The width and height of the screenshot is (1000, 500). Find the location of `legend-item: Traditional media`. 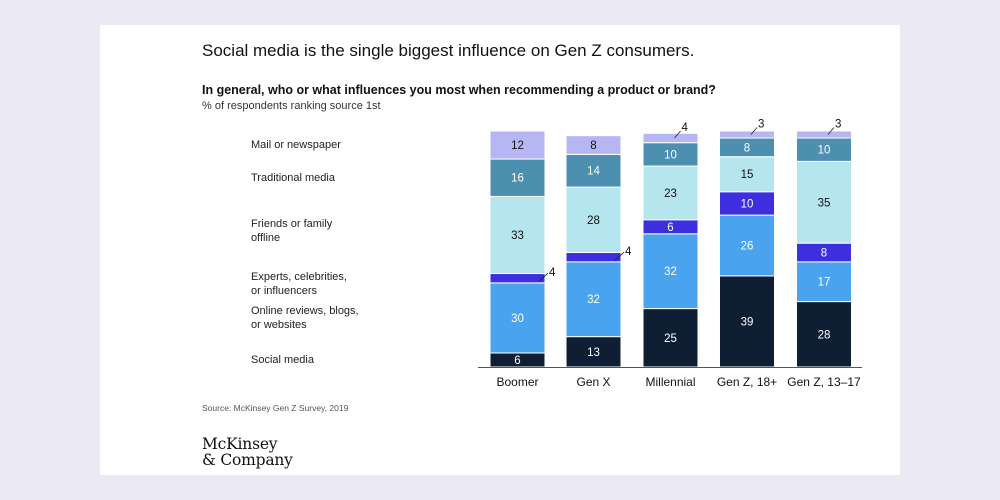

legend-item: Traditional media is located at coordinates (316, 178).